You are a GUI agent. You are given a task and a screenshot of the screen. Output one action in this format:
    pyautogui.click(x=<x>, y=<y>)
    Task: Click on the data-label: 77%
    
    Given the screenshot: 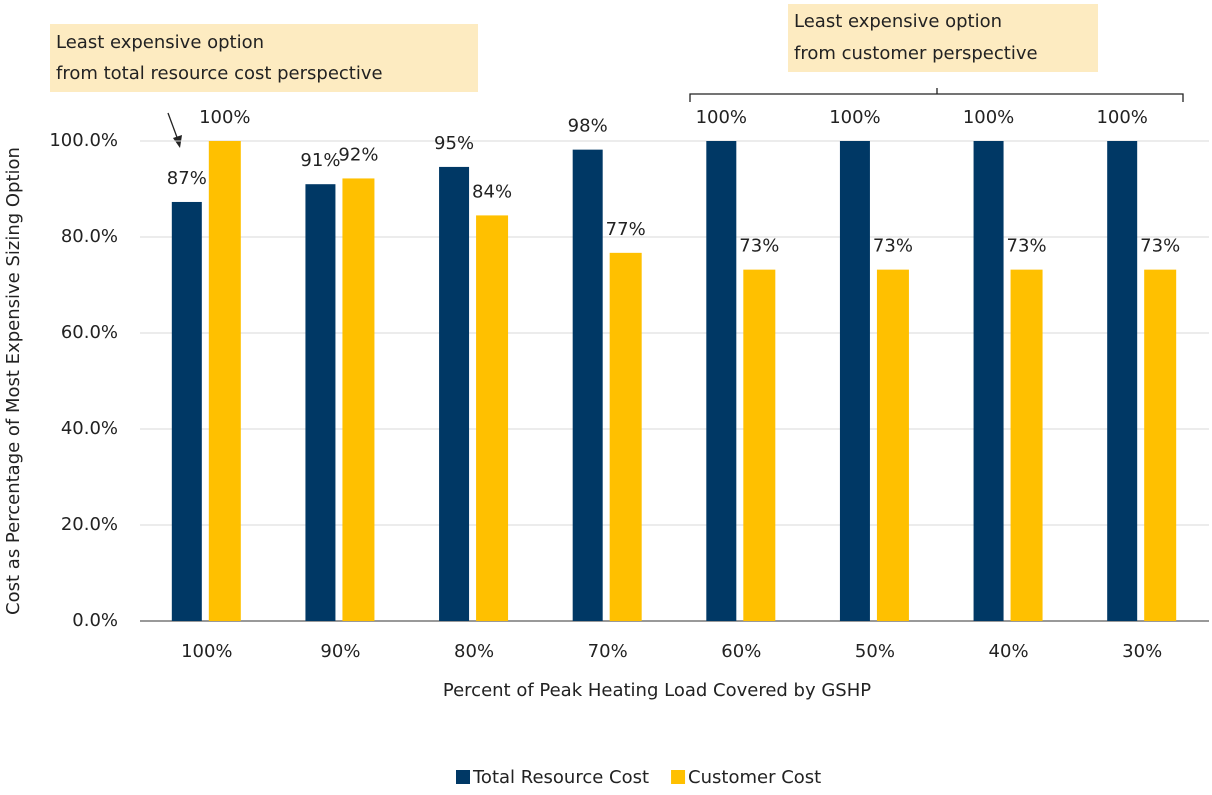 What is the action you would take?
    pyautogui.click(x=626, y=229)
    